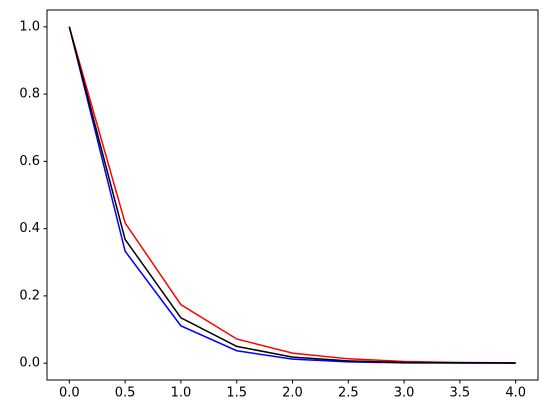 The width and height of the screenshot is (547, 417). What do you see at coordinates (348, 393) in the screenshot?
I see `x-tick-label: 2.5` at bounding box center [348, 393].